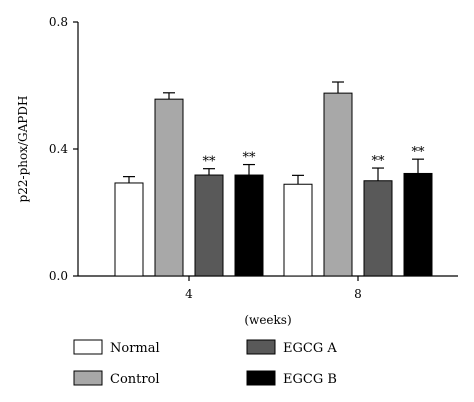  I want to click on x-tick-label: 8, so click(358, 294).